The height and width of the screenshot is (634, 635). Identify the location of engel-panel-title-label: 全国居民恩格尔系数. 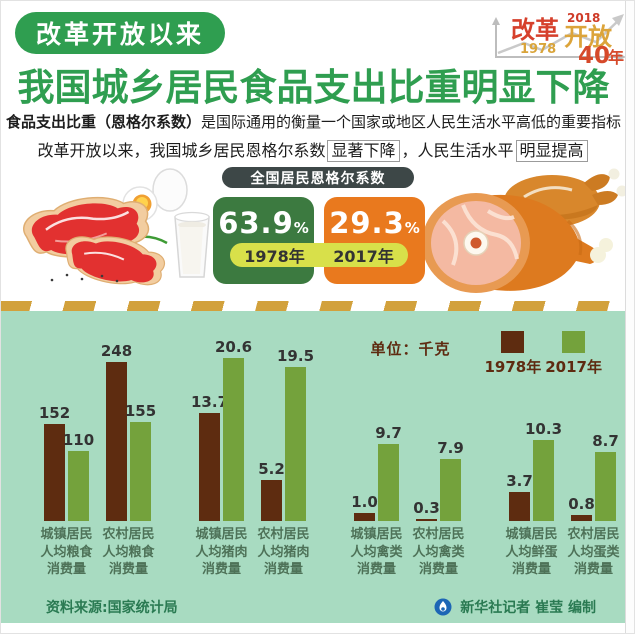
(318, 178).